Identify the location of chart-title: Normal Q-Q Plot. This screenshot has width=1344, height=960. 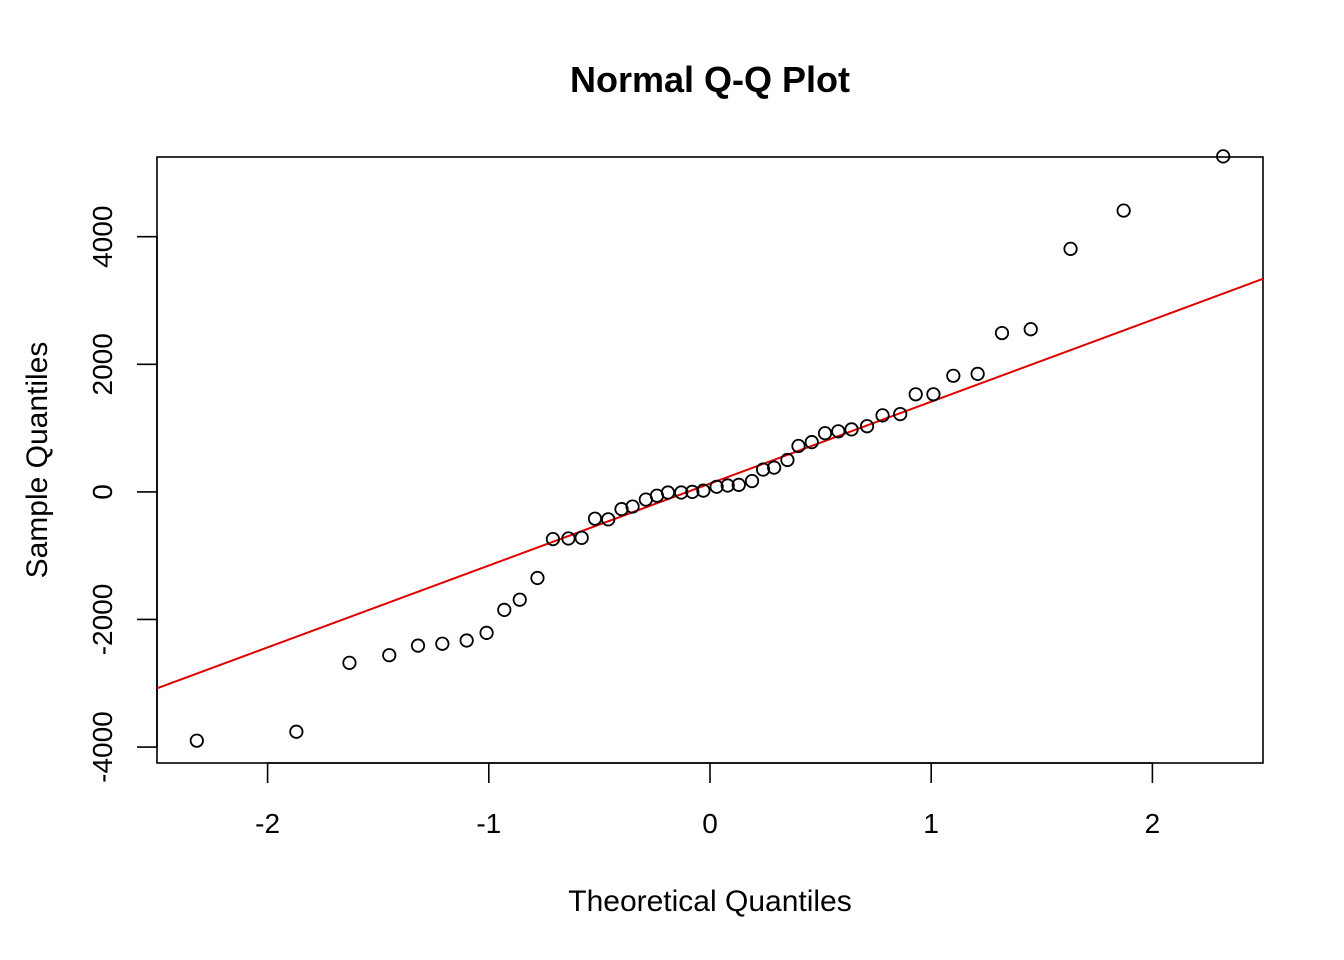
(710, 79).